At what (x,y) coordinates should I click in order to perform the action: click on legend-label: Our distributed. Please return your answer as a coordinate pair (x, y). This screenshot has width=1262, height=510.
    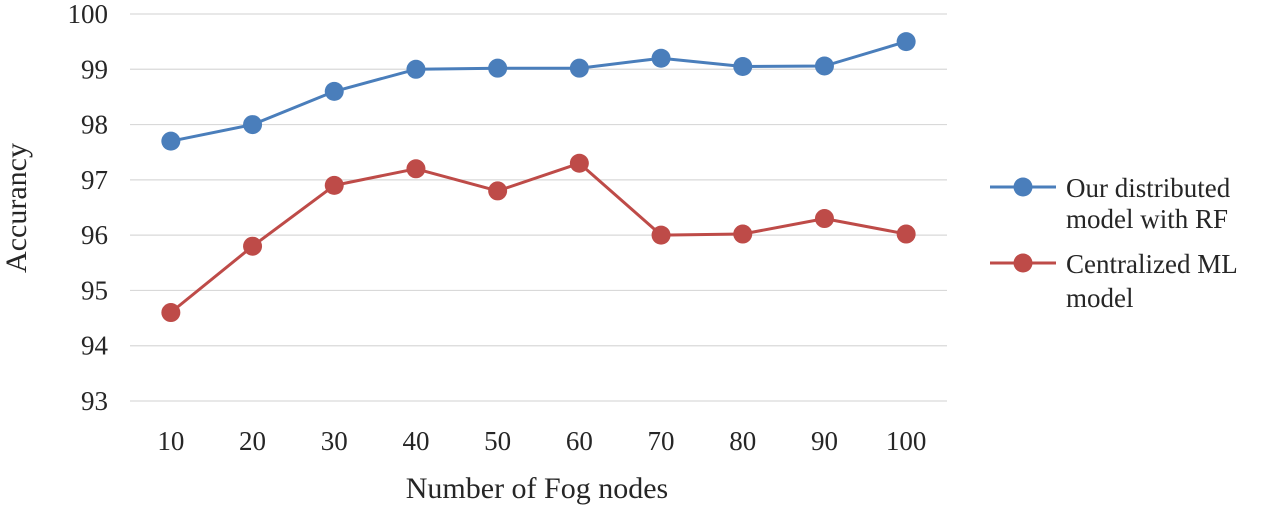
    Looking at the image, I should click on (1148, 188).